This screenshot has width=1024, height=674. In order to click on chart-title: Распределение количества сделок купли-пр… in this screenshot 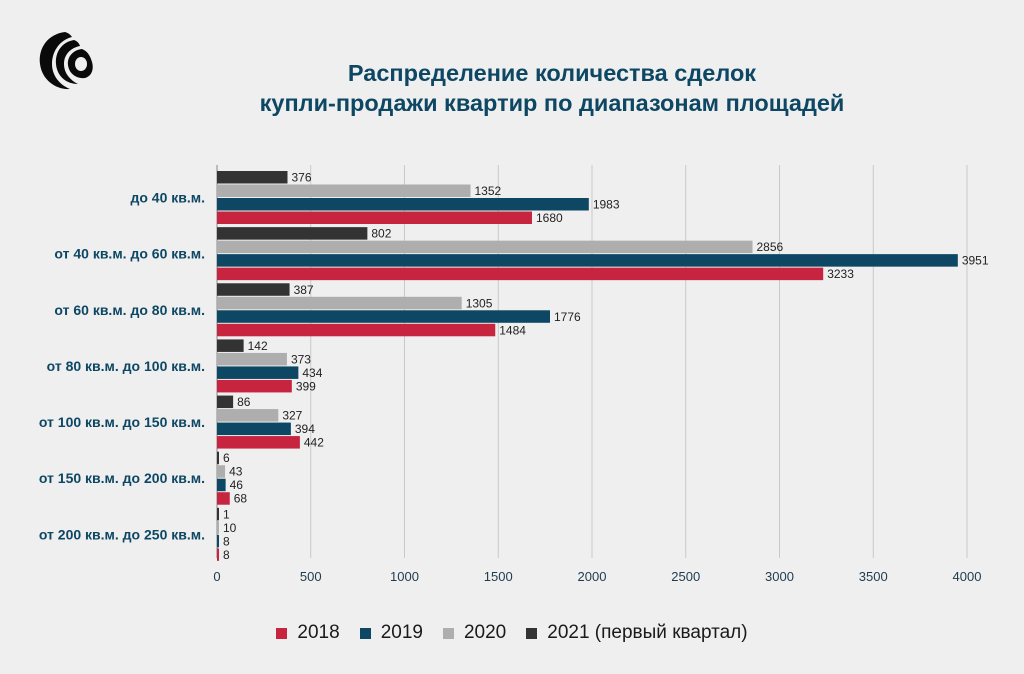, I will do `click(552, 88)`.